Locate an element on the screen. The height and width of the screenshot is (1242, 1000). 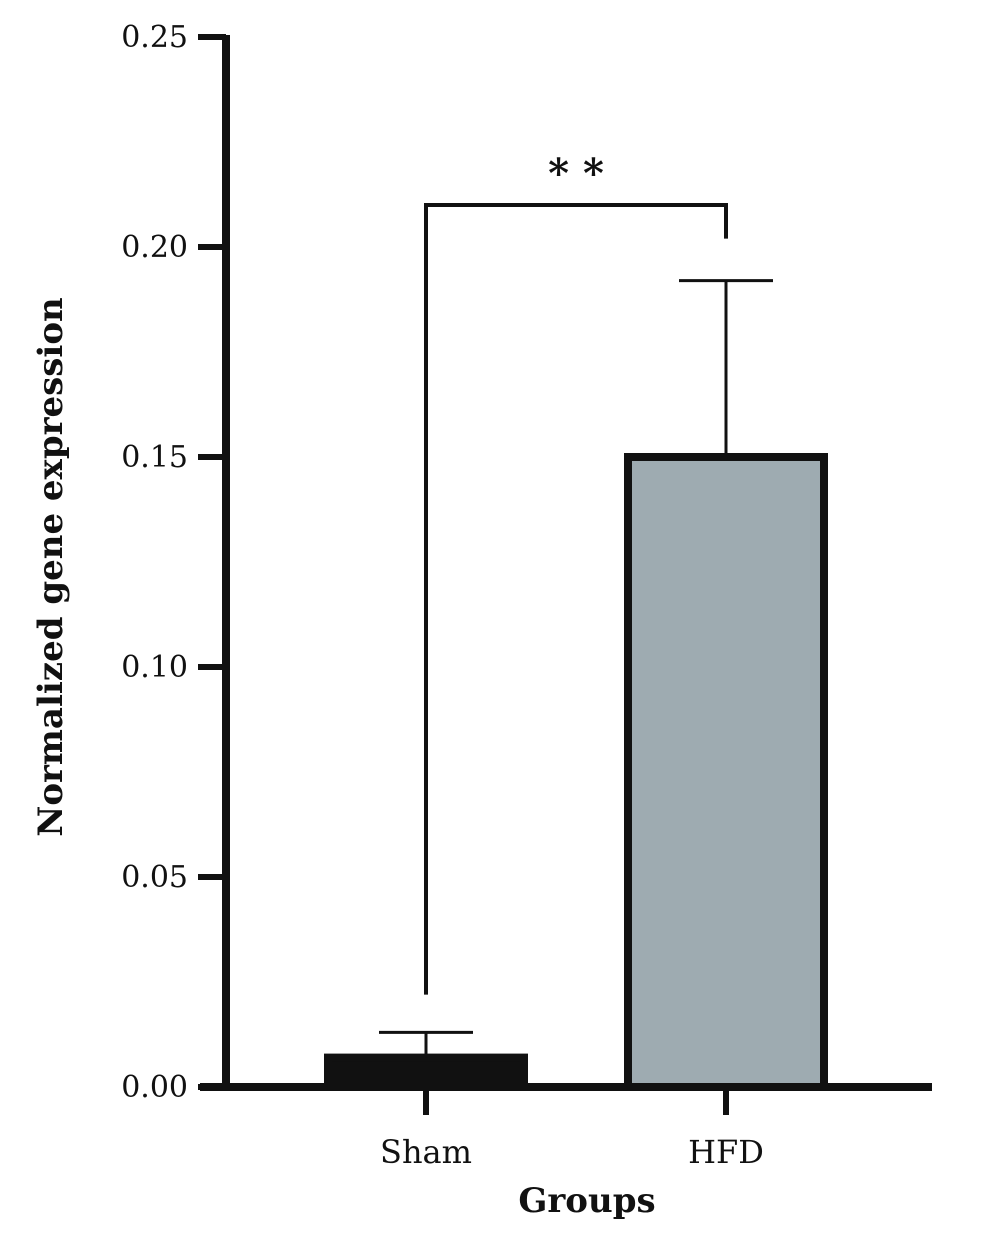
y-tick-label: 0.20 is located at coordinates (154, 247).